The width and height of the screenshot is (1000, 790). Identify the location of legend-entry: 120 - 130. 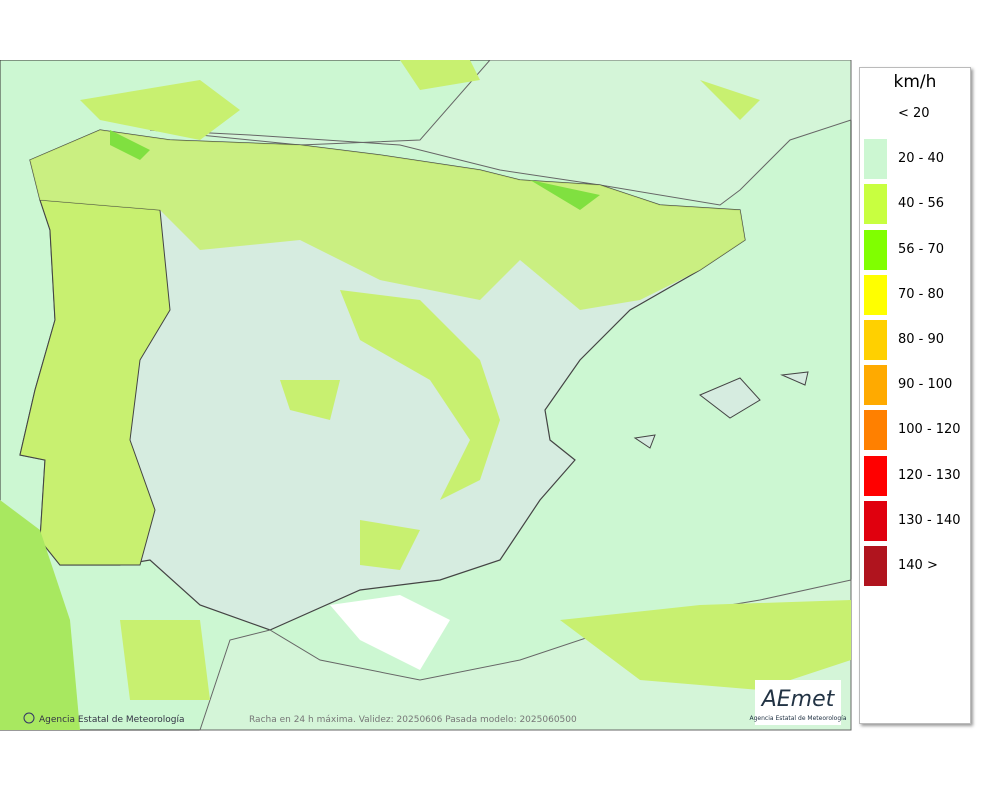
(916, 475).